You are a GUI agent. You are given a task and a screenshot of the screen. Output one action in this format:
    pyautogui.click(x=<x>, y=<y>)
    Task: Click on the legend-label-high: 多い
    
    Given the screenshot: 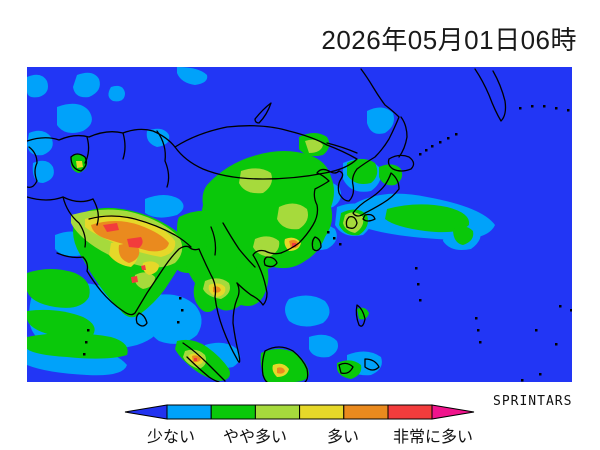 What is the action you would take?
    pyautogui.click(x=343, y=437)
    